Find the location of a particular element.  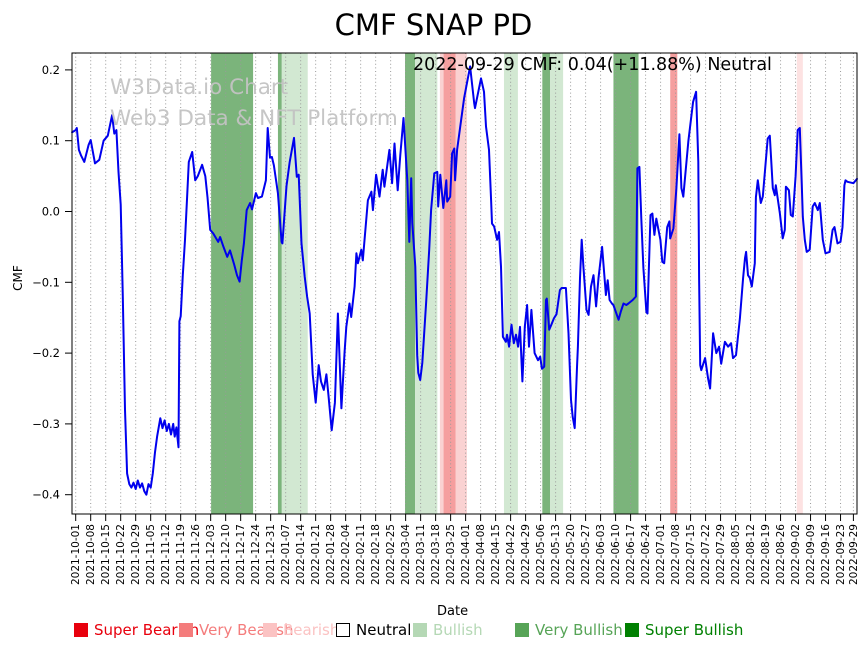

x-tick-label: 2022-03-11 is located at coordinates (421, 554).